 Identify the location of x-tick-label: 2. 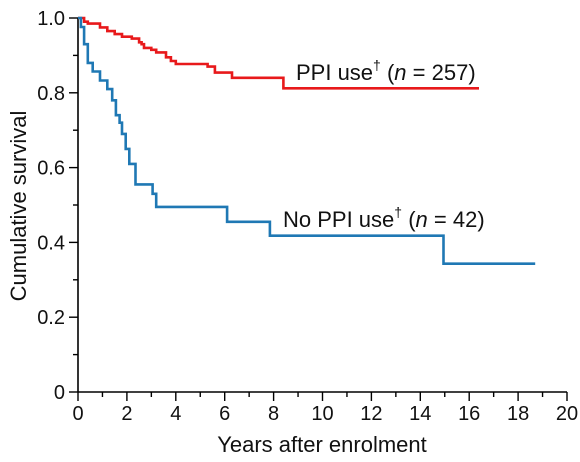
(126, 414).